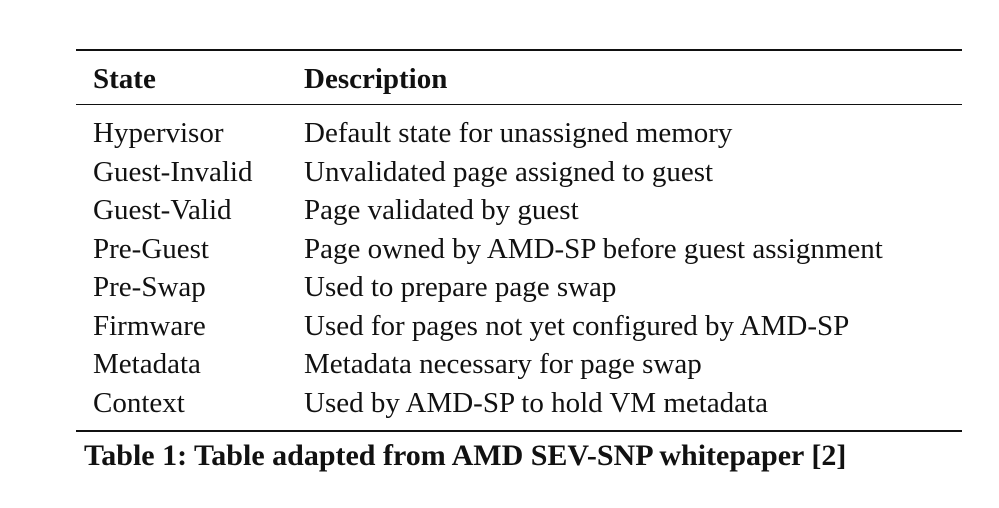  What do you see at coordinates (460, 287) in the screenshot?
I see `row-description: Used to prepare page swap` at bounding box center [460, 287].